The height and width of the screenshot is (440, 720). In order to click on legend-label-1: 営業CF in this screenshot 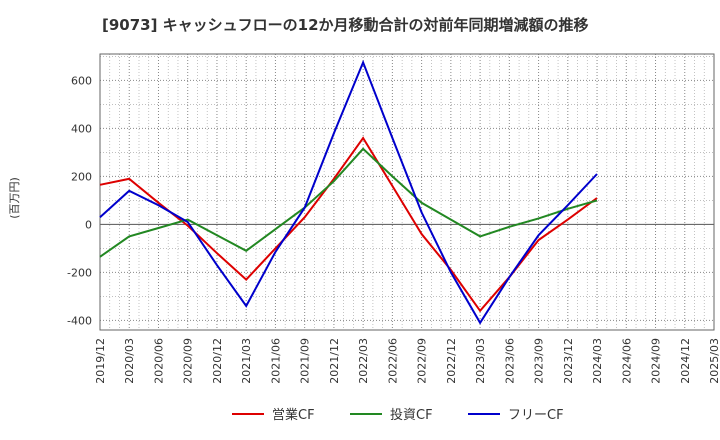, I will do `click(293, 415)`.